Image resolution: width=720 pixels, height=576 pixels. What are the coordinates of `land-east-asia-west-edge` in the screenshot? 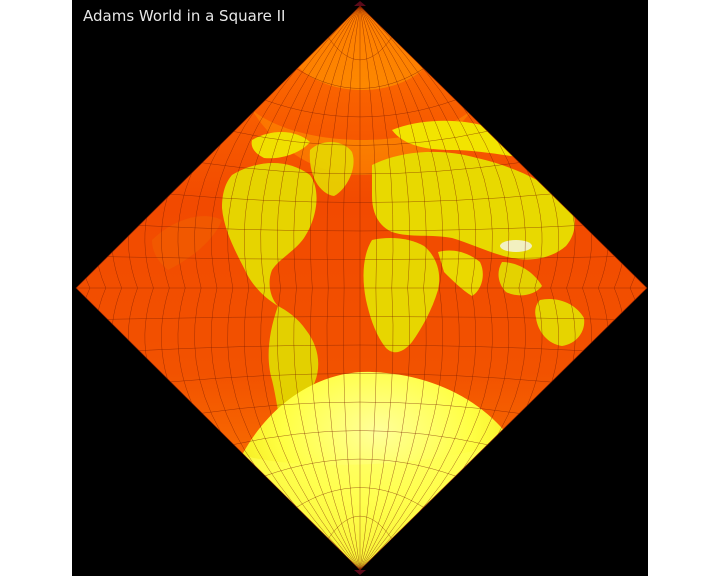 It's located at (187, 243).